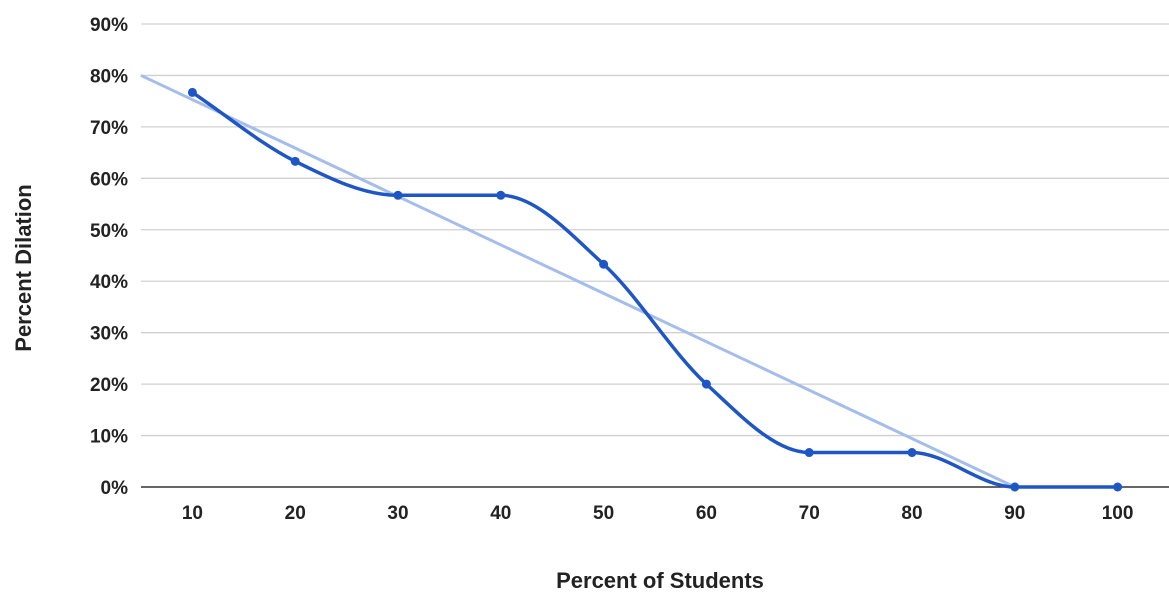  I want to click on x-tick-label: 10, so click(192, 513).